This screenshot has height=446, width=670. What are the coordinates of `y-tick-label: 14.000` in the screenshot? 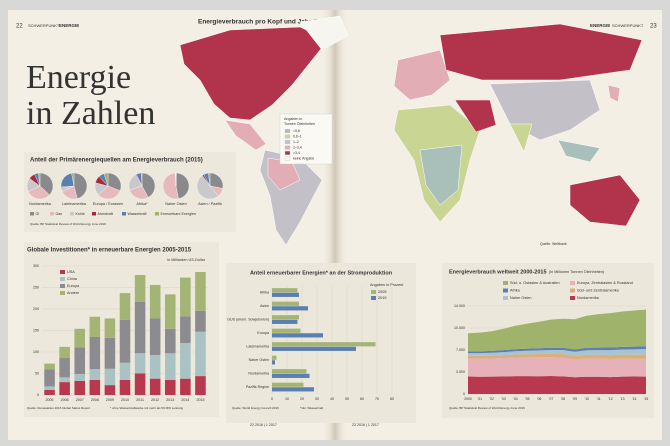 It's located at (459, 306).